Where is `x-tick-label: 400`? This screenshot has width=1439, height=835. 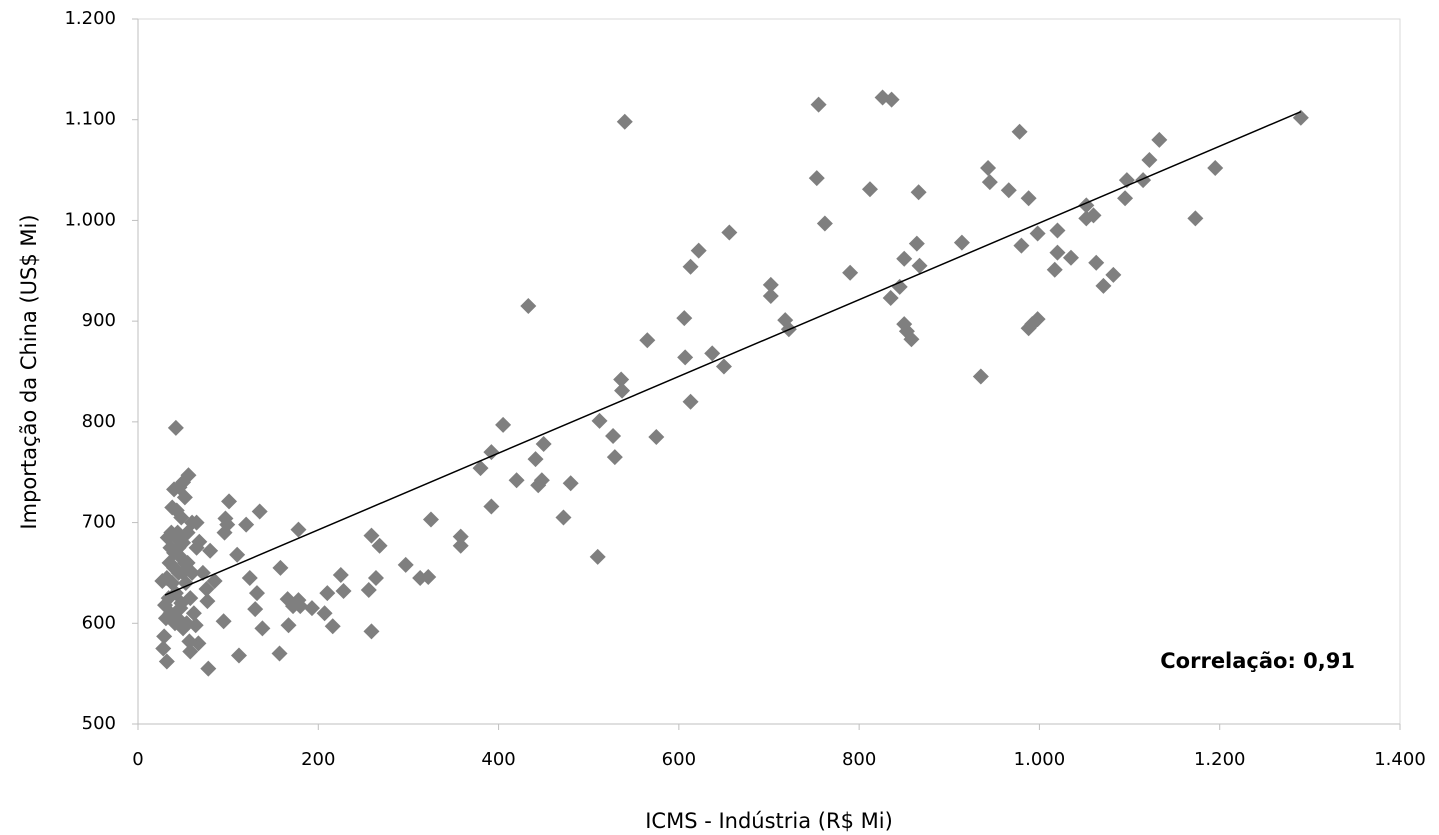 x-tick-label: 400 is located at coordinates (498, 759).